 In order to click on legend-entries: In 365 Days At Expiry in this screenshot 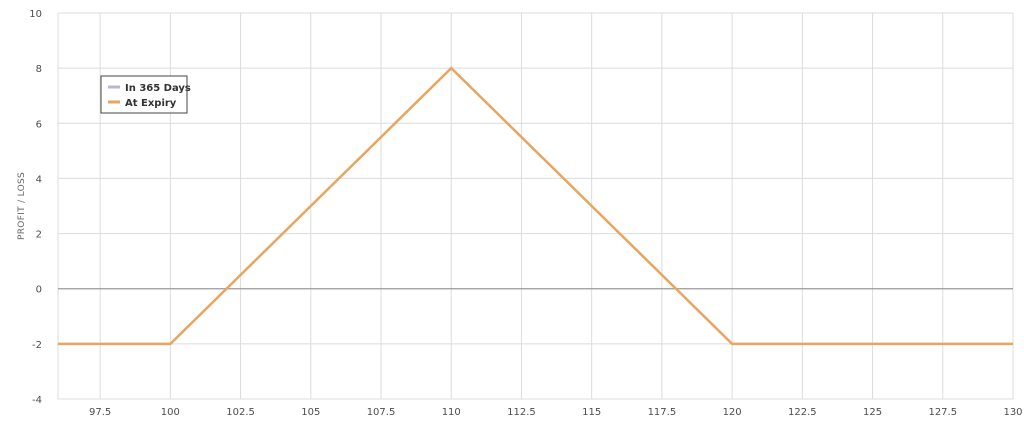, I will do `click(149, 96)`.